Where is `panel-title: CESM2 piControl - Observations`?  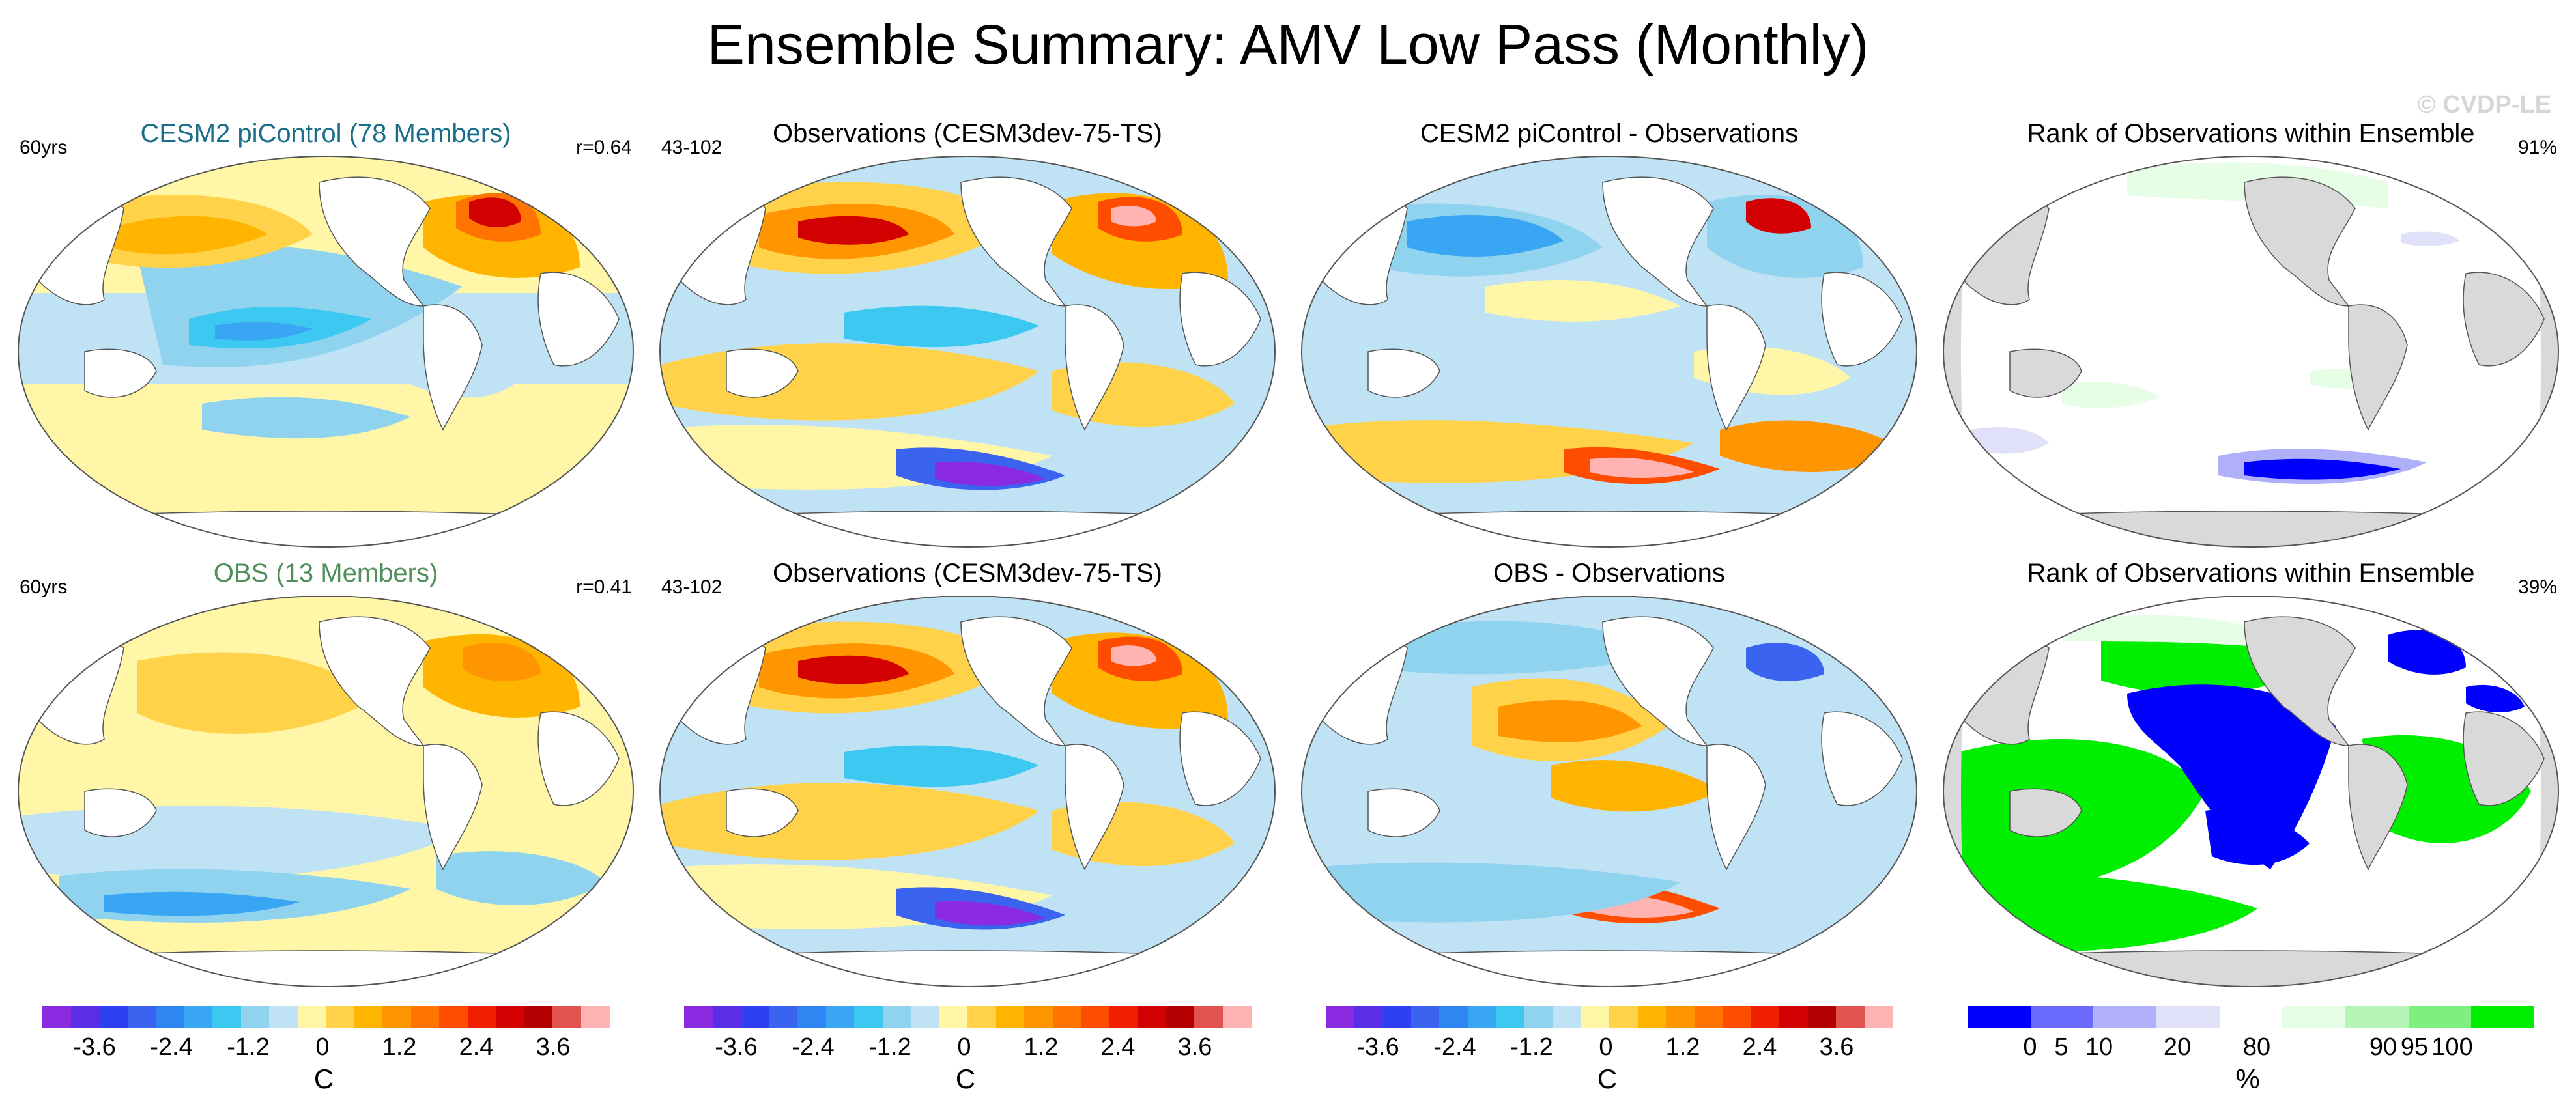 panel-title: CESM2 piControl - Observations is located at coordinates (1609, 134).